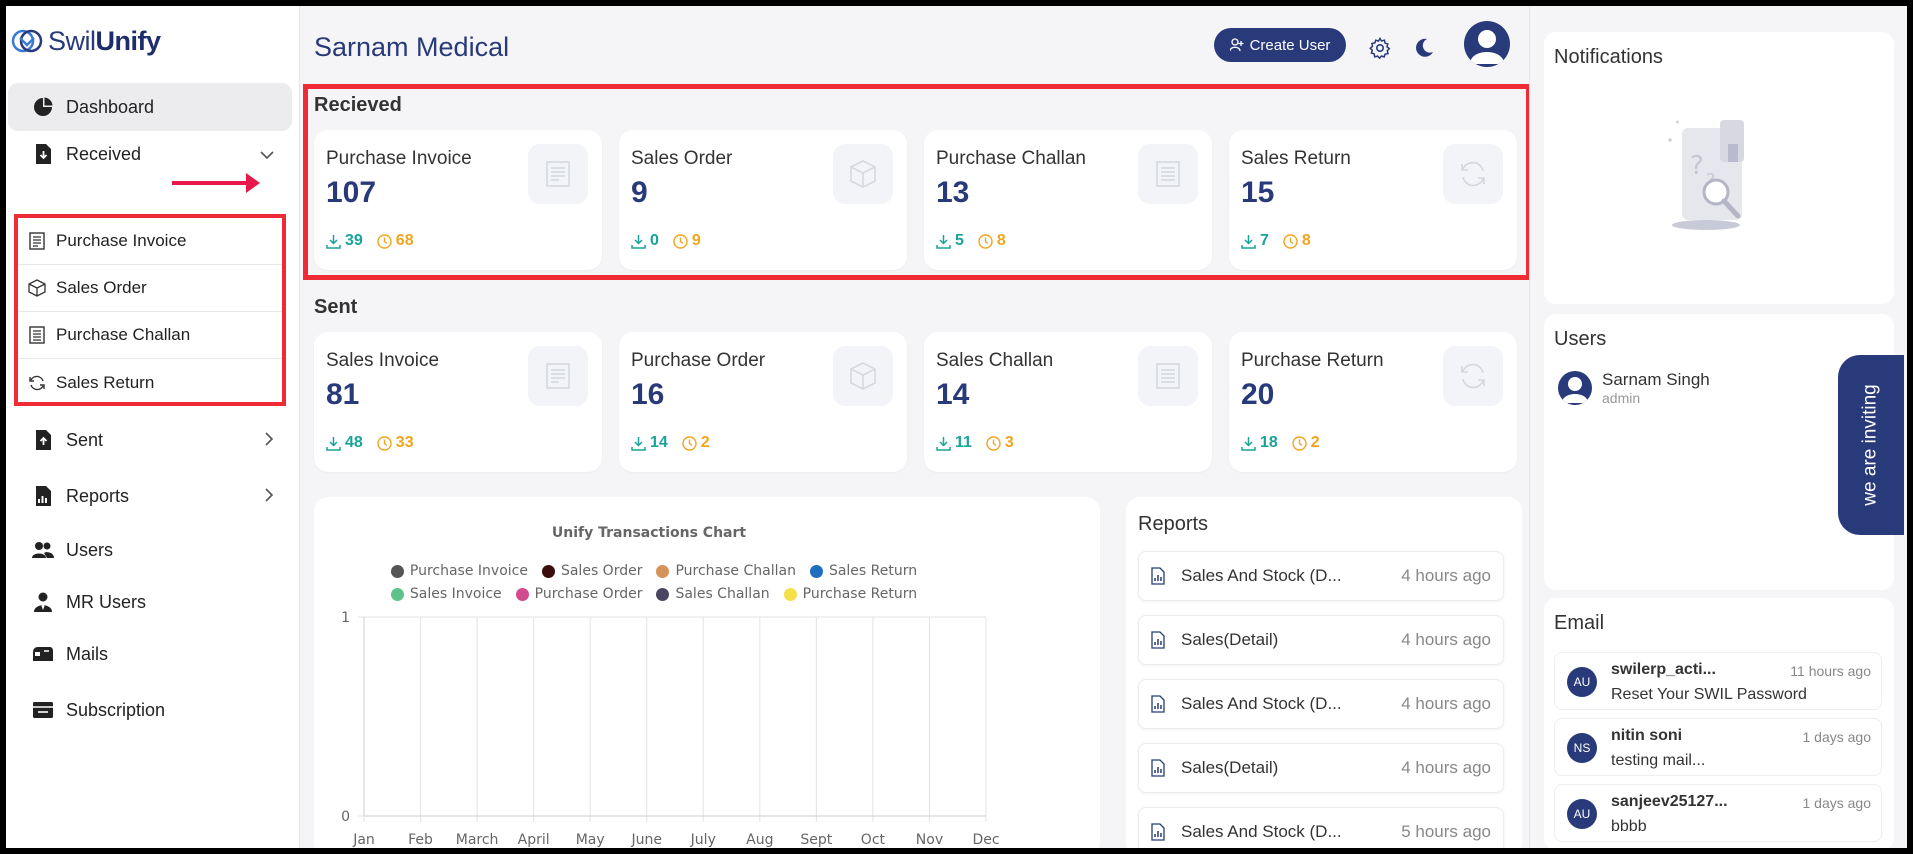  I want to click on user-avatar, so click(1487, 44).